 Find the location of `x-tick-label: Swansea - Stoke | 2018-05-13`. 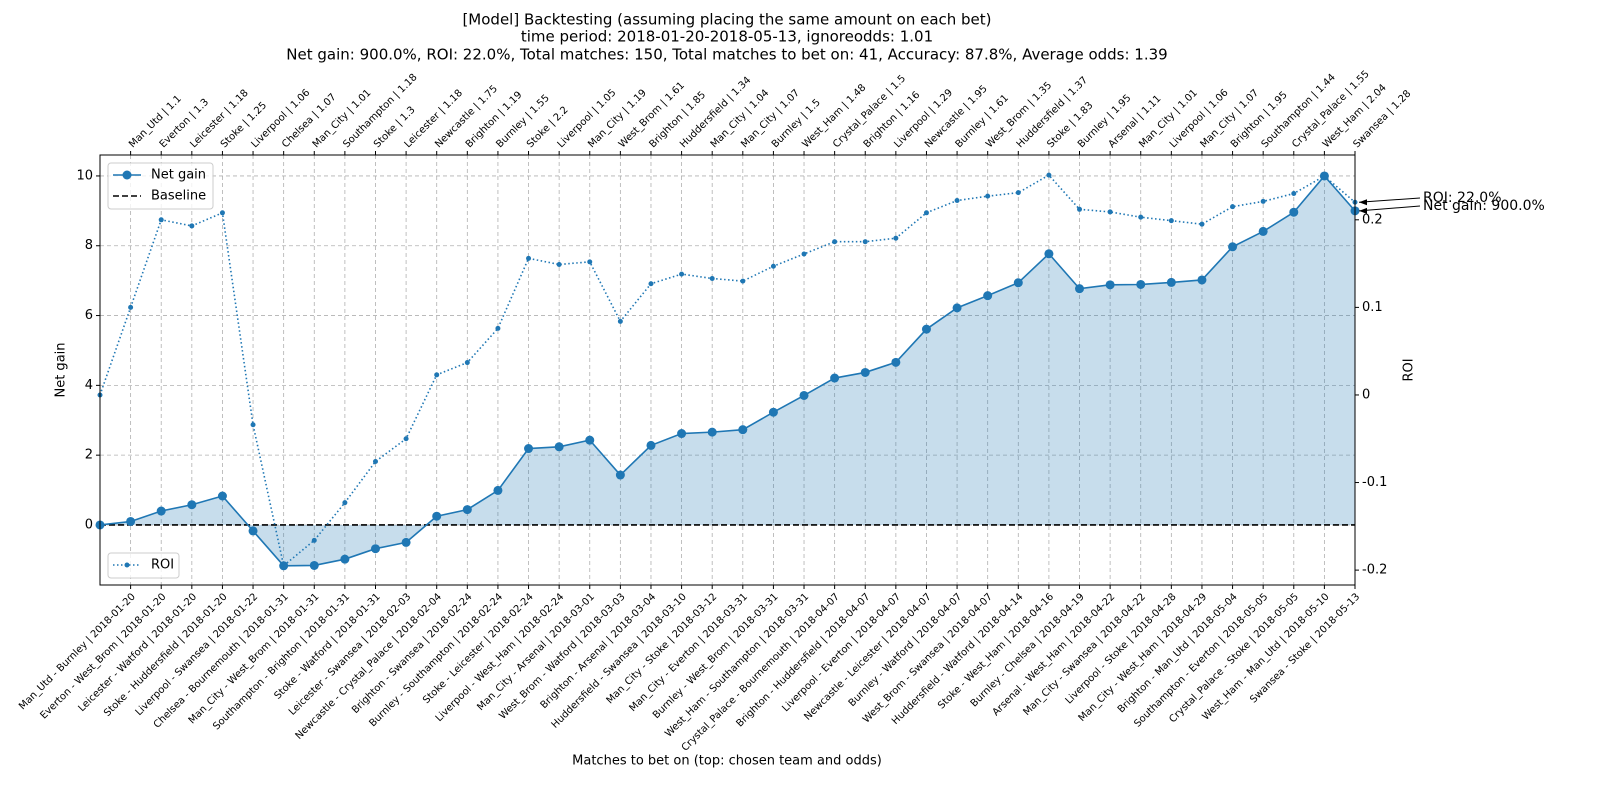

x-tick-label: Swansea - Stoke | 2018-05-13 is located at coordinates (1305, 648).